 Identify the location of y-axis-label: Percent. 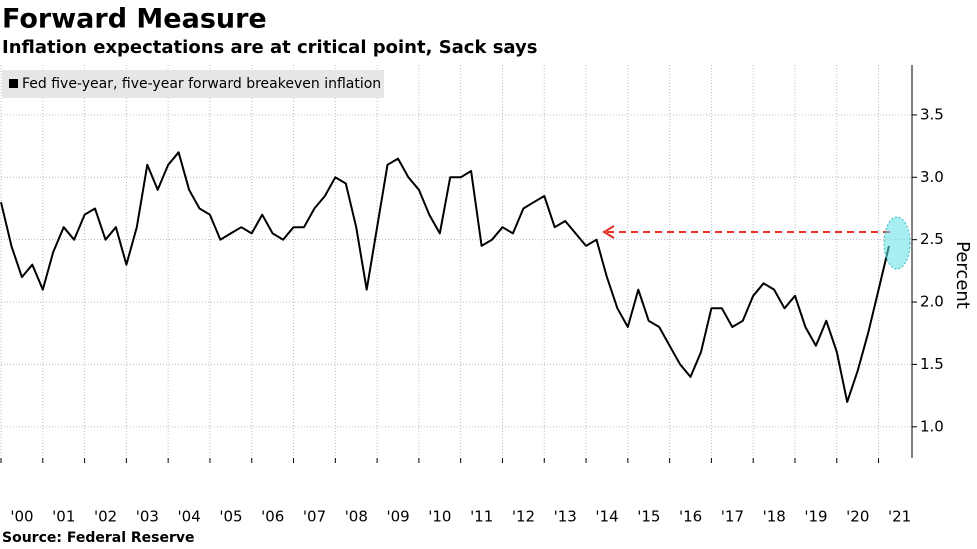
(962, 275).